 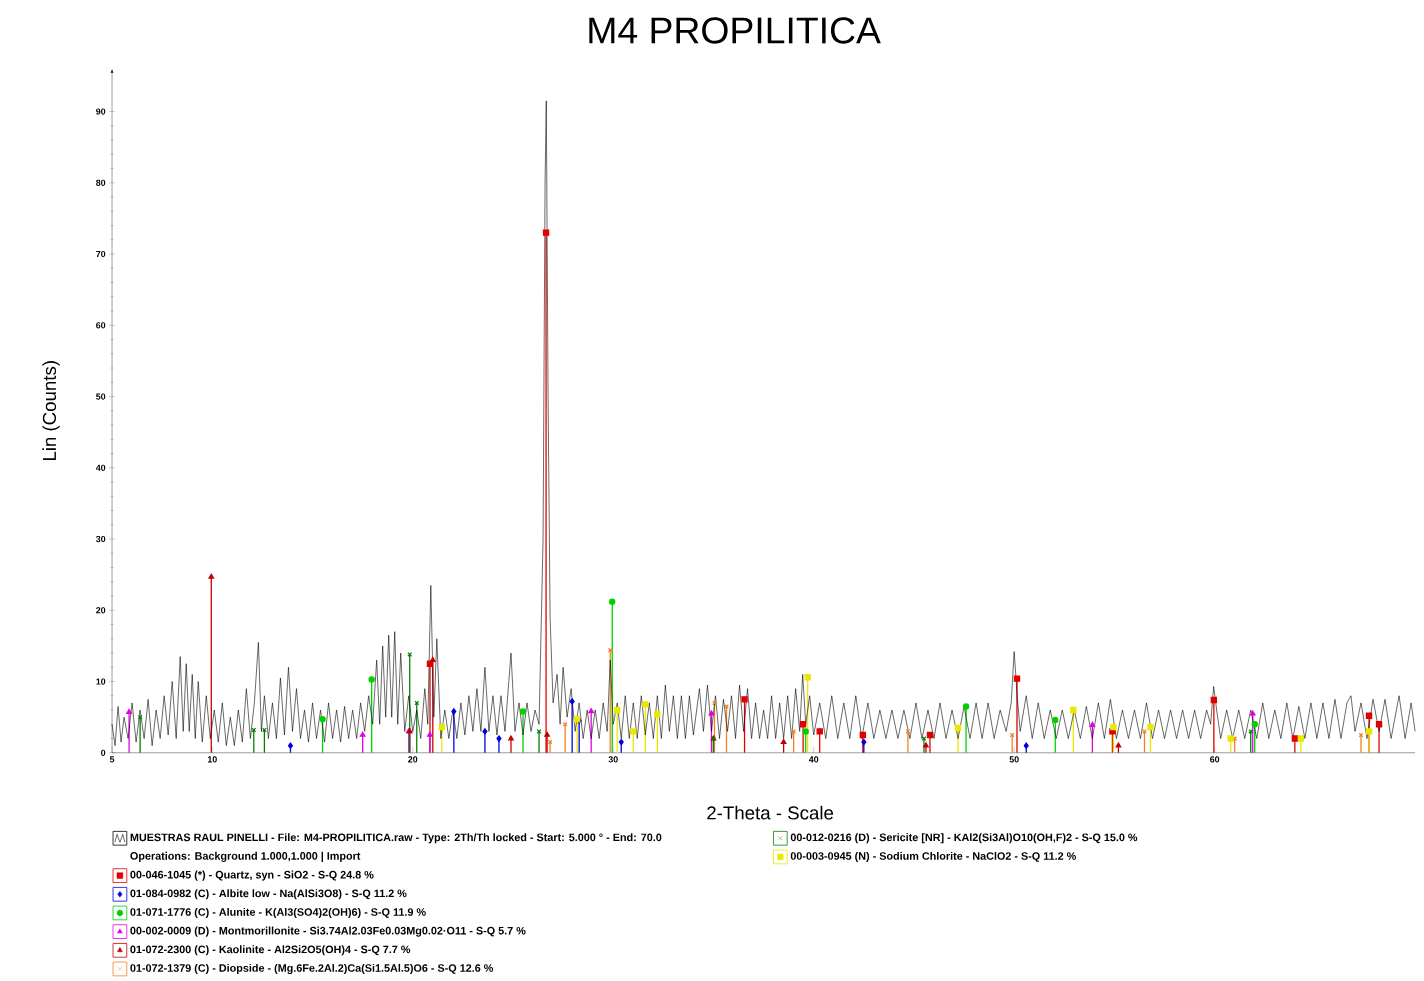 I want to click on chart-title: M4 PROPILITICA, so click(x=735, y=30).